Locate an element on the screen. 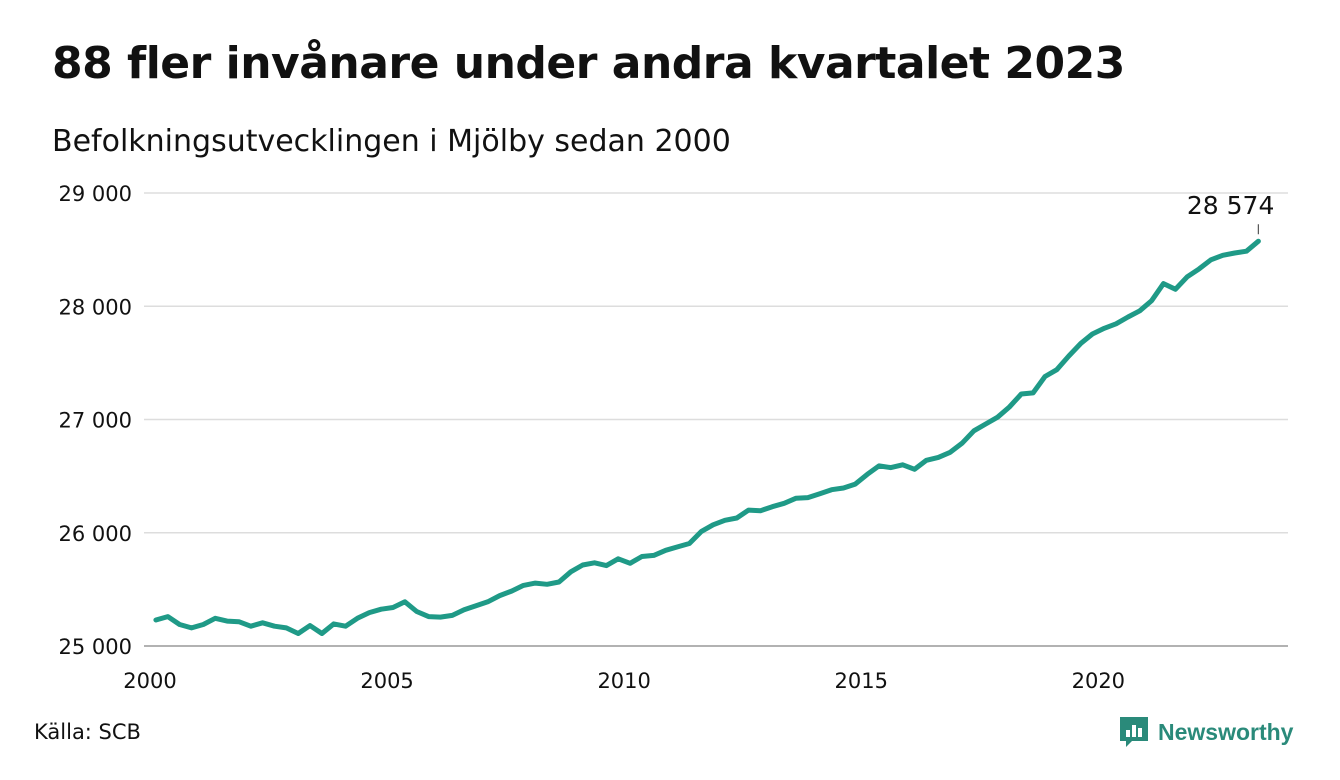 This screenshot has width=1340, height=780. x-axis-tick-labels: 2000 2005 2010 2015 2020 is located at coordinates (624, 681).